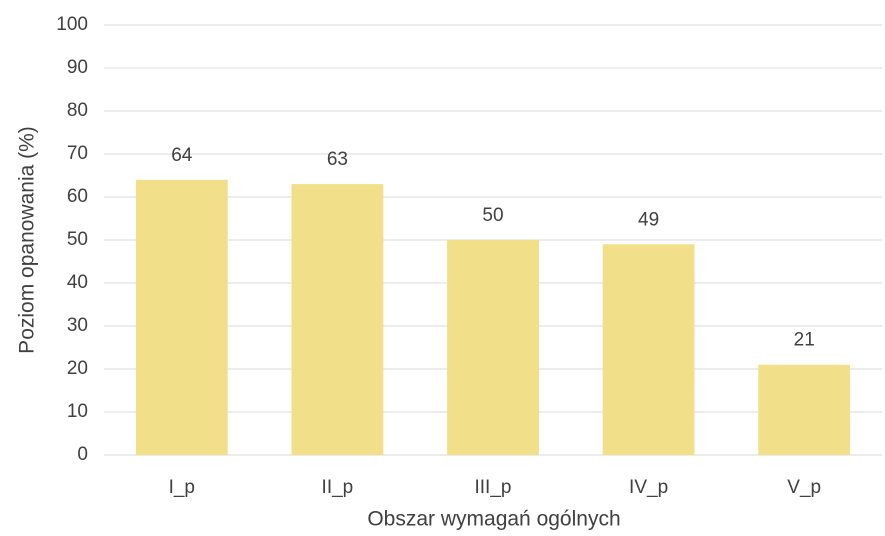 The height and width of the screenshot is (536, 885). I want to click on y-tick-label: 50, so click(77, 239).